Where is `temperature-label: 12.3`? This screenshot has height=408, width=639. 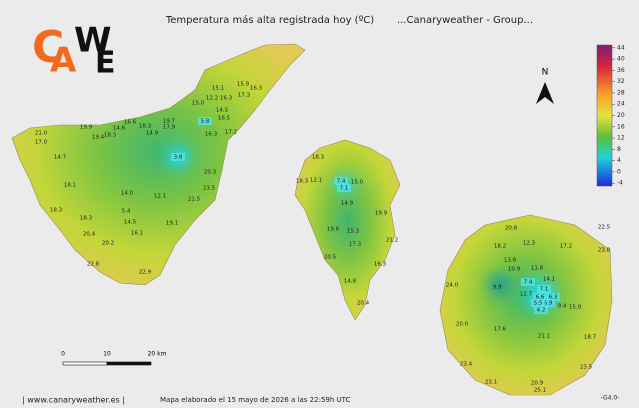
temperature-label: 12.3 is located at coordinates (529, 244).